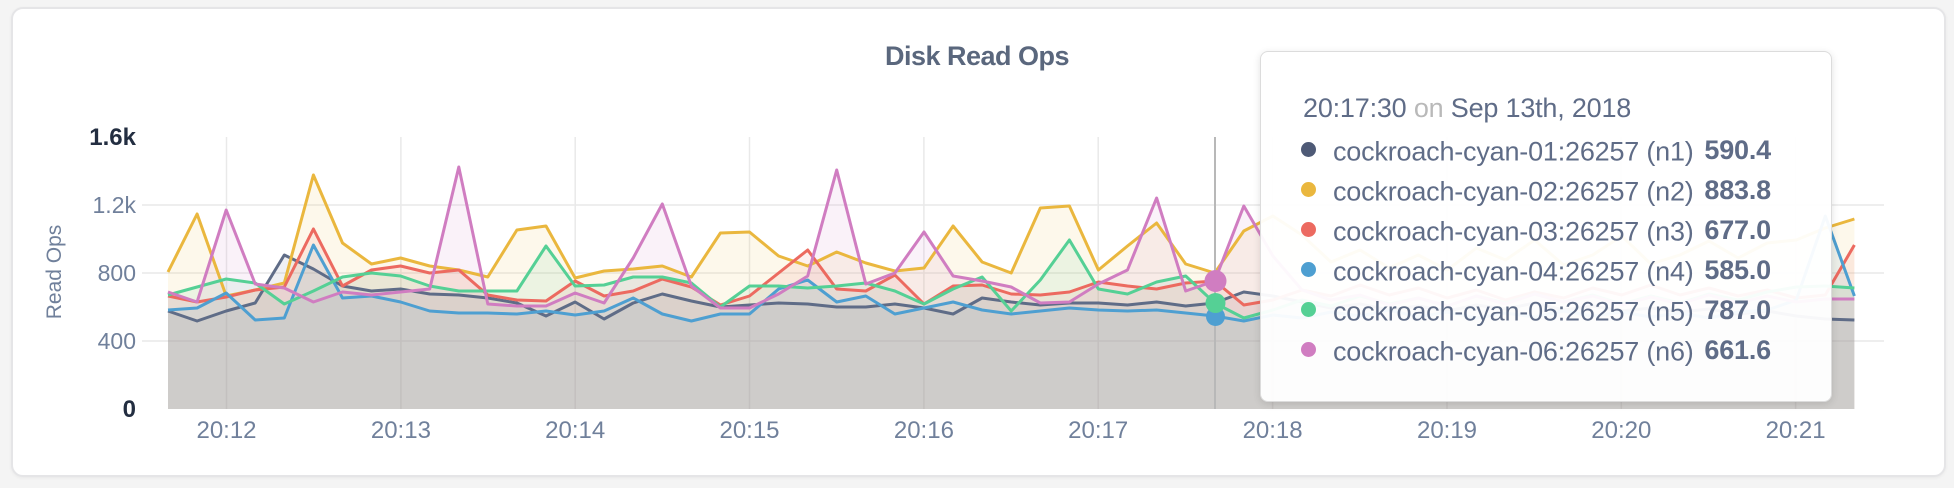 This screenshot has height=488, width=1954. What do you see at coordinates (129, 409) in the screenshot?
I see `svg-text: 0` at bounding box center [129, 409].